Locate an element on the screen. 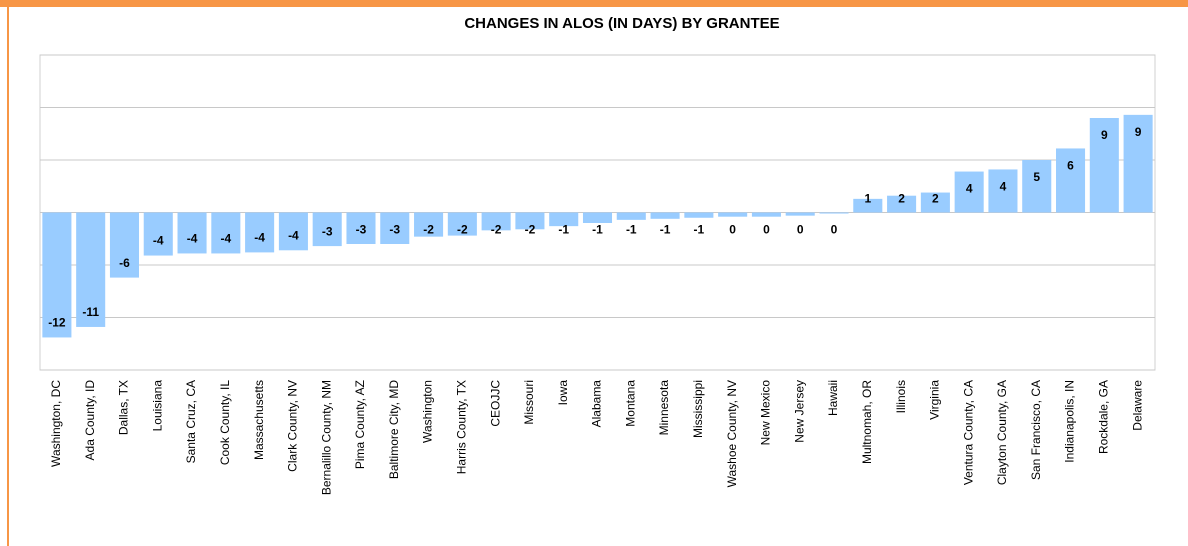 The height and width of the screenshot is (546, 1188). x-tick-label: Missouri is located at coordinates (529, 402).